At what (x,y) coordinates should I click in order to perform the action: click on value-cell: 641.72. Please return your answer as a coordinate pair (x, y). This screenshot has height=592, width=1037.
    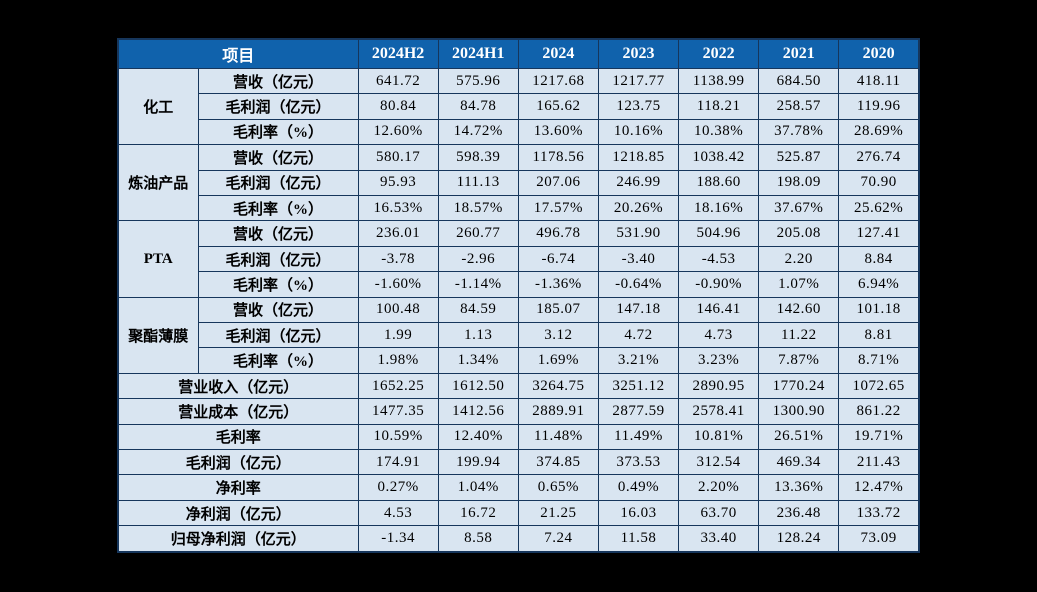
    Looking at the image, I should click on (398, 81).